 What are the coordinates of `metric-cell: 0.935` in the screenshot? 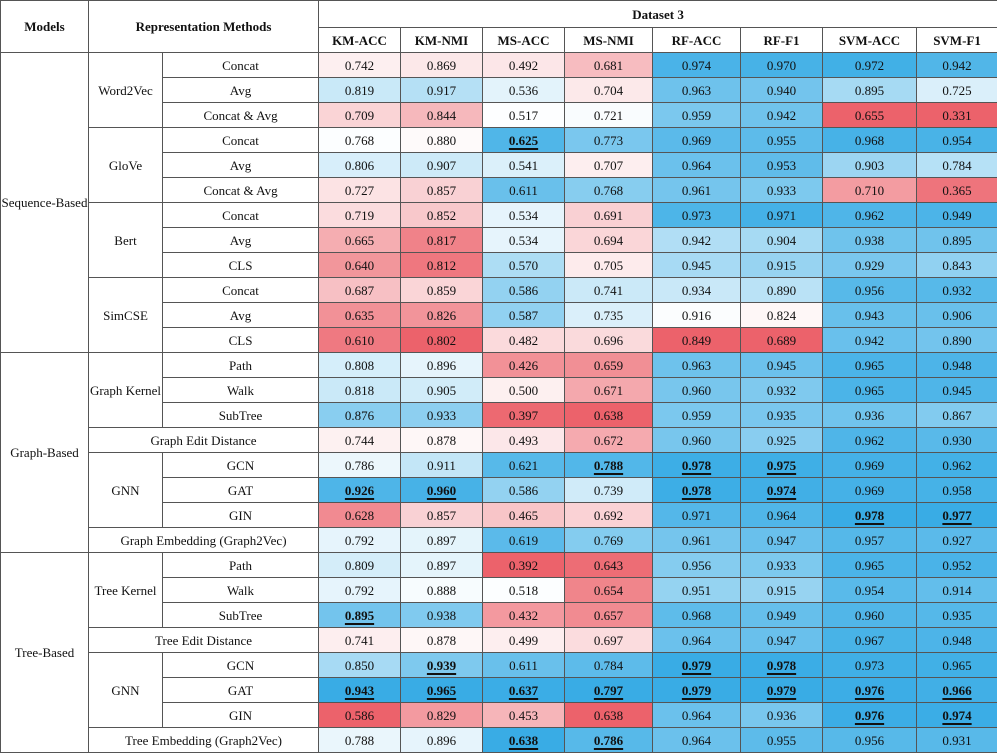 It's located at (782, 415).